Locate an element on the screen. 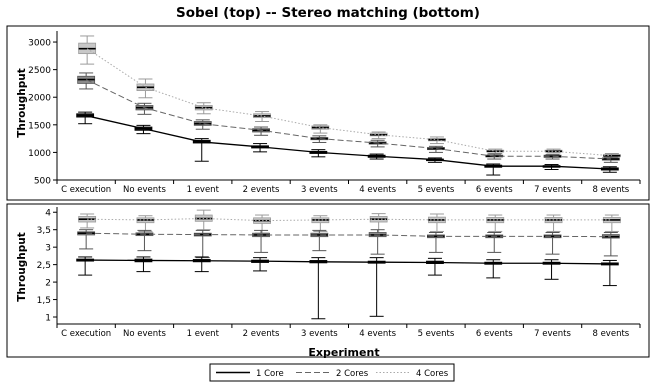  top-x-tick-label: 2 events is located at coordinates (261, 190).